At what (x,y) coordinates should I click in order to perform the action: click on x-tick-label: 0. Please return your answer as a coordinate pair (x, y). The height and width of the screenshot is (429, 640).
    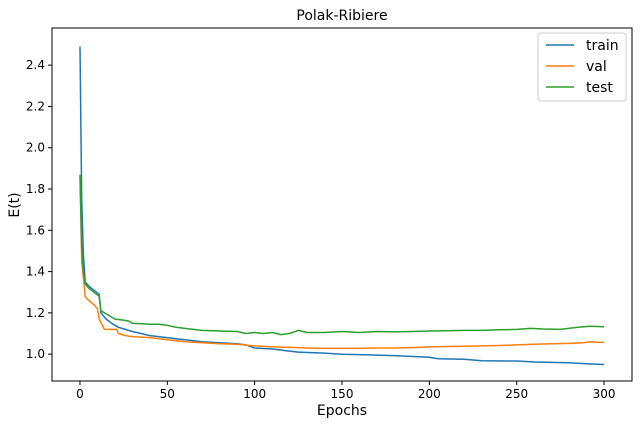
    Looking at the image, I should click on (80, 394).